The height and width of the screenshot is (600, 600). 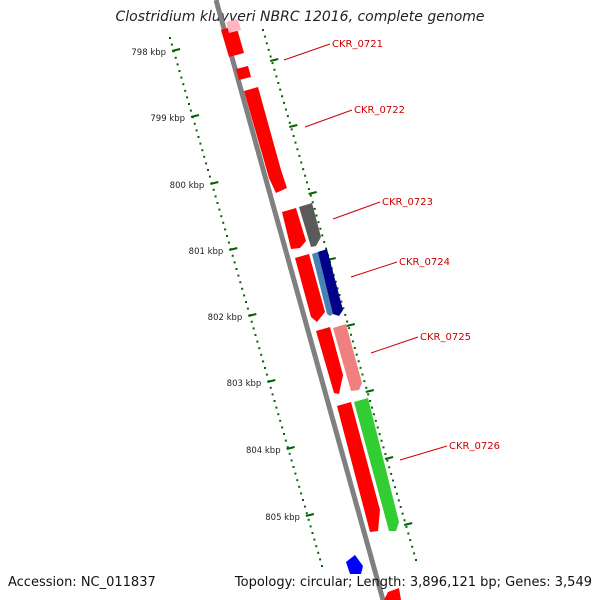 What do you see at coordinates (148, 53) in the screenshot?
I see `ruler-tick-label: 798 kbp` at bounding box center [148, 53].